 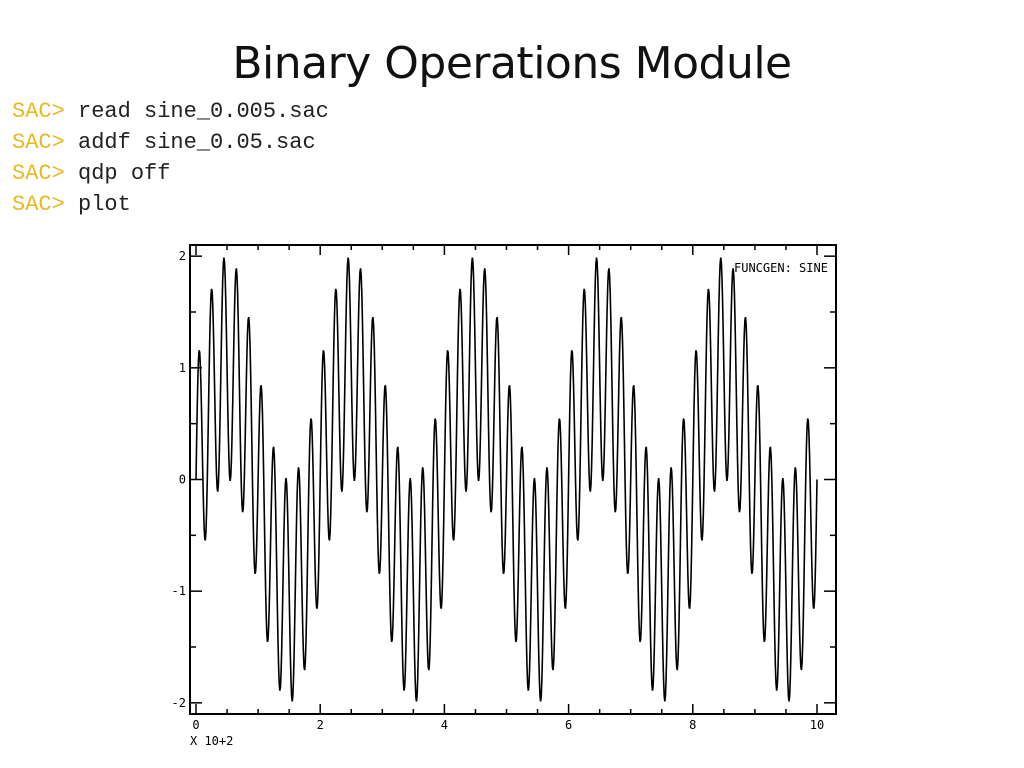 I want to click on console-line: SAC> addf sine_0.05.sac, so click(x=170, y=142).